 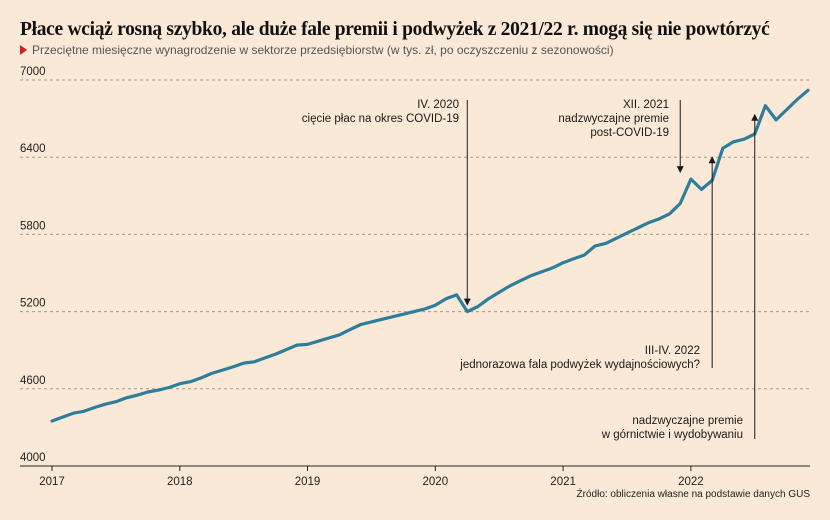 What do you see at coordinates (646, 105) in the screenshot?
I see `annotation-label: XII. 2021` at bounding box center [646, 105].